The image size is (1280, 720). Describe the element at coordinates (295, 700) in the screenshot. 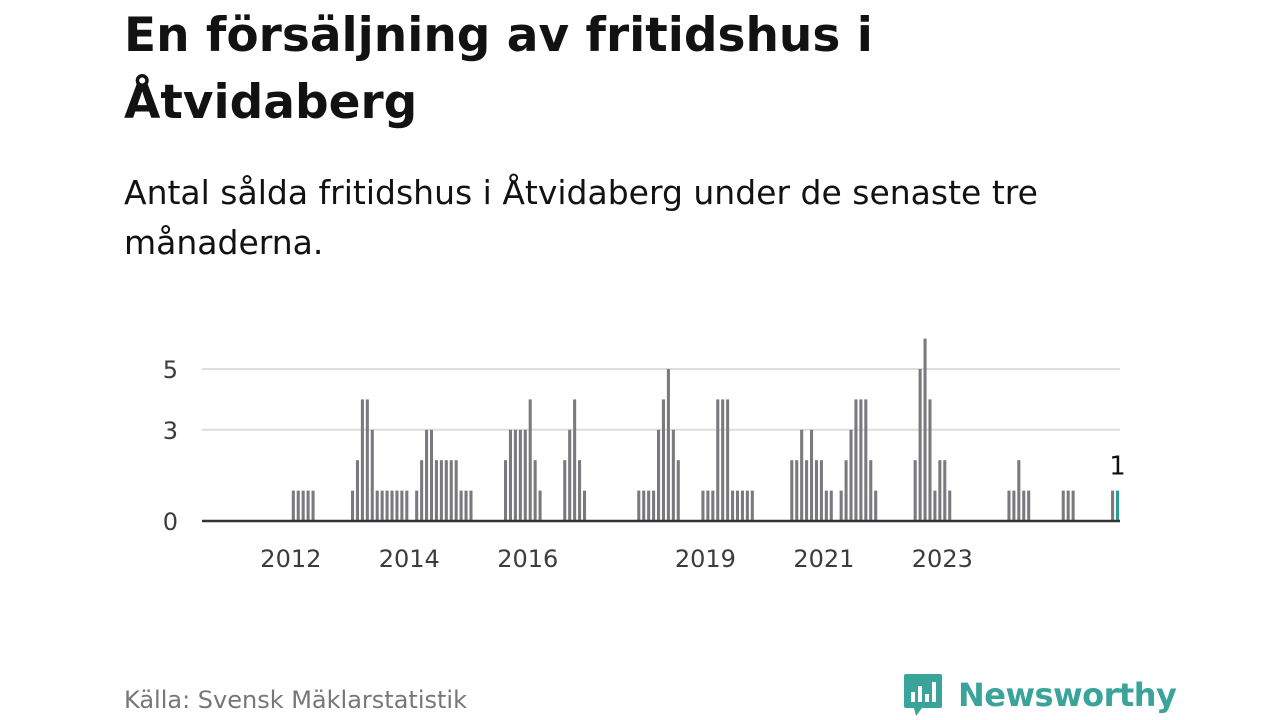

I see `source-note: Källa: Svensk Mäklarstatistik` at that location.